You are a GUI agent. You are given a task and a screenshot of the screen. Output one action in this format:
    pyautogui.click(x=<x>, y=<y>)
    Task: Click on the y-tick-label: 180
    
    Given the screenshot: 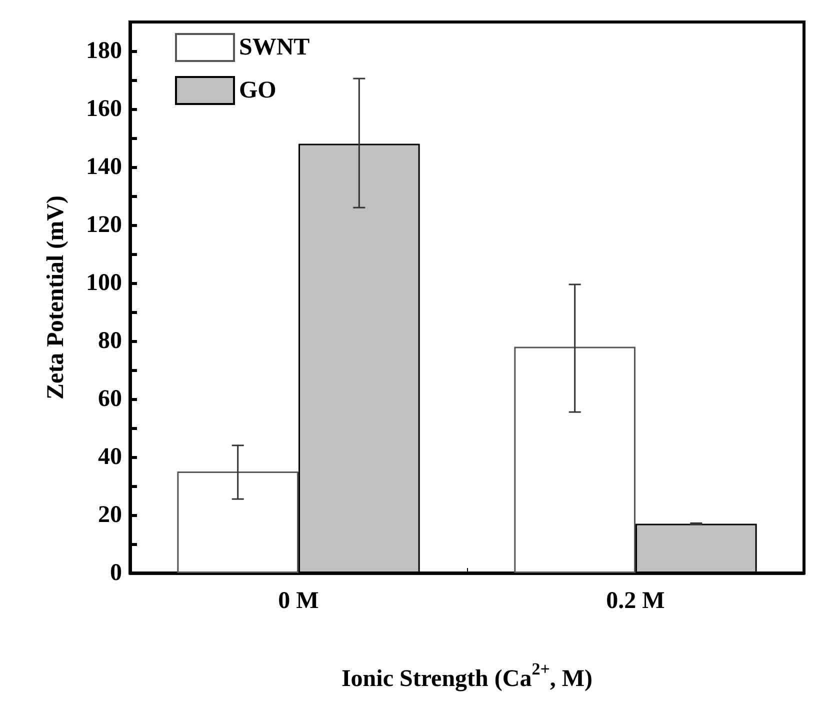 What is the action you would take?
    pyautogui.click(x=104, y=51)
    